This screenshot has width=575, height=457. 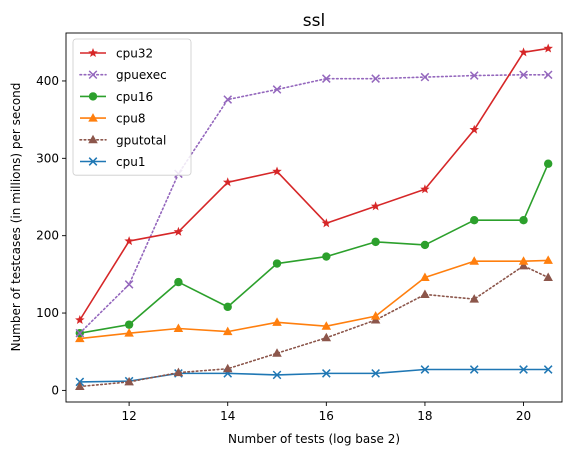 What do you see at coordinates (130, 119) in the screenshot?
I see `legend-label: cpu8` at bounding box center [130, 119].